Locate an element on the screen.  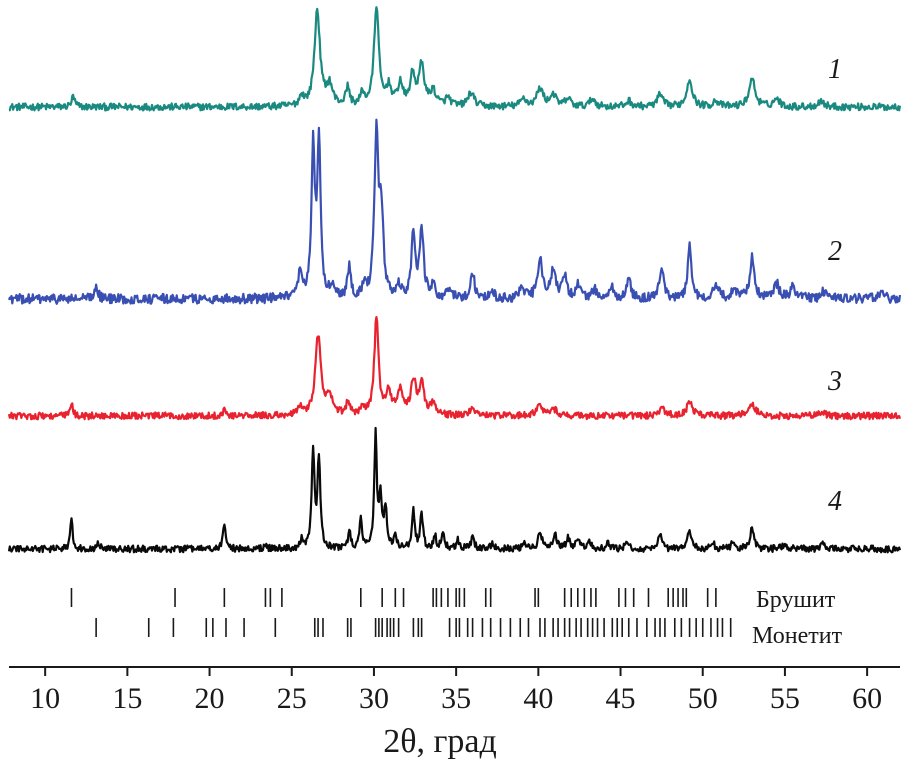
x-axis-ticks: 10 15 20 25 30 35 40 45 50 55 60 is located at coordinates (456, 691).